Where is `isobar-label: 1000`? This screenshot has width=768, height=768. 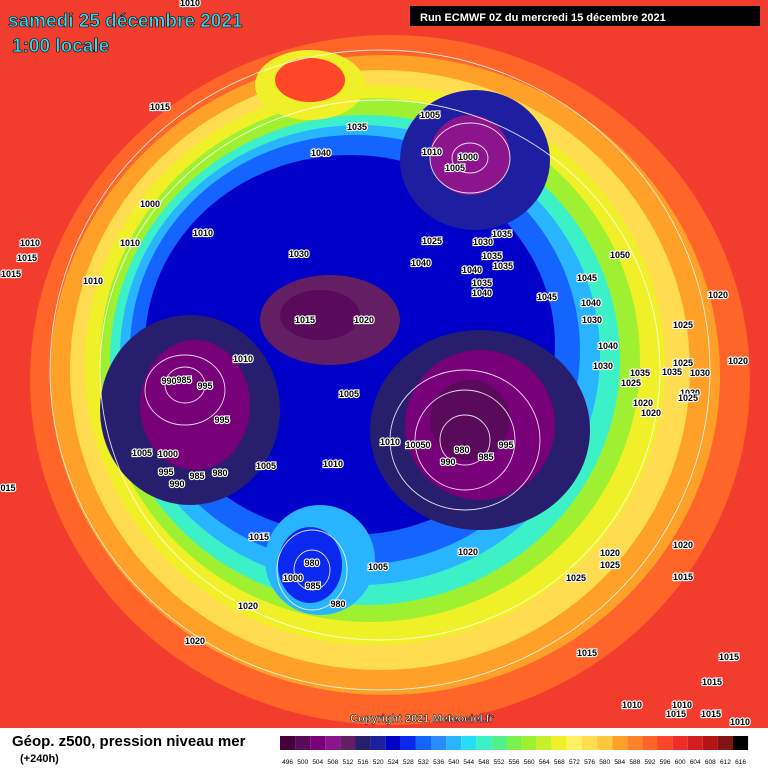 isobar-label: 1000 is located at coordinates (293, 578).